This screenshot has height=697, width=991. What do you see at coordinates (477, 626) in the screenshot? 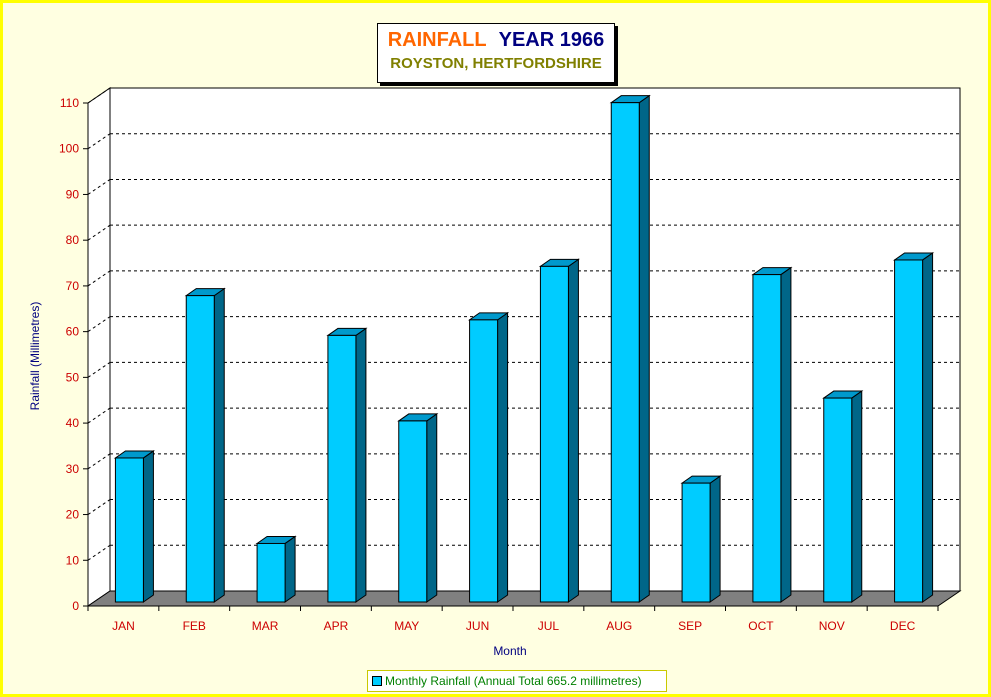
I see `x-tick-label: JUN` at bounding box center [477, 626].